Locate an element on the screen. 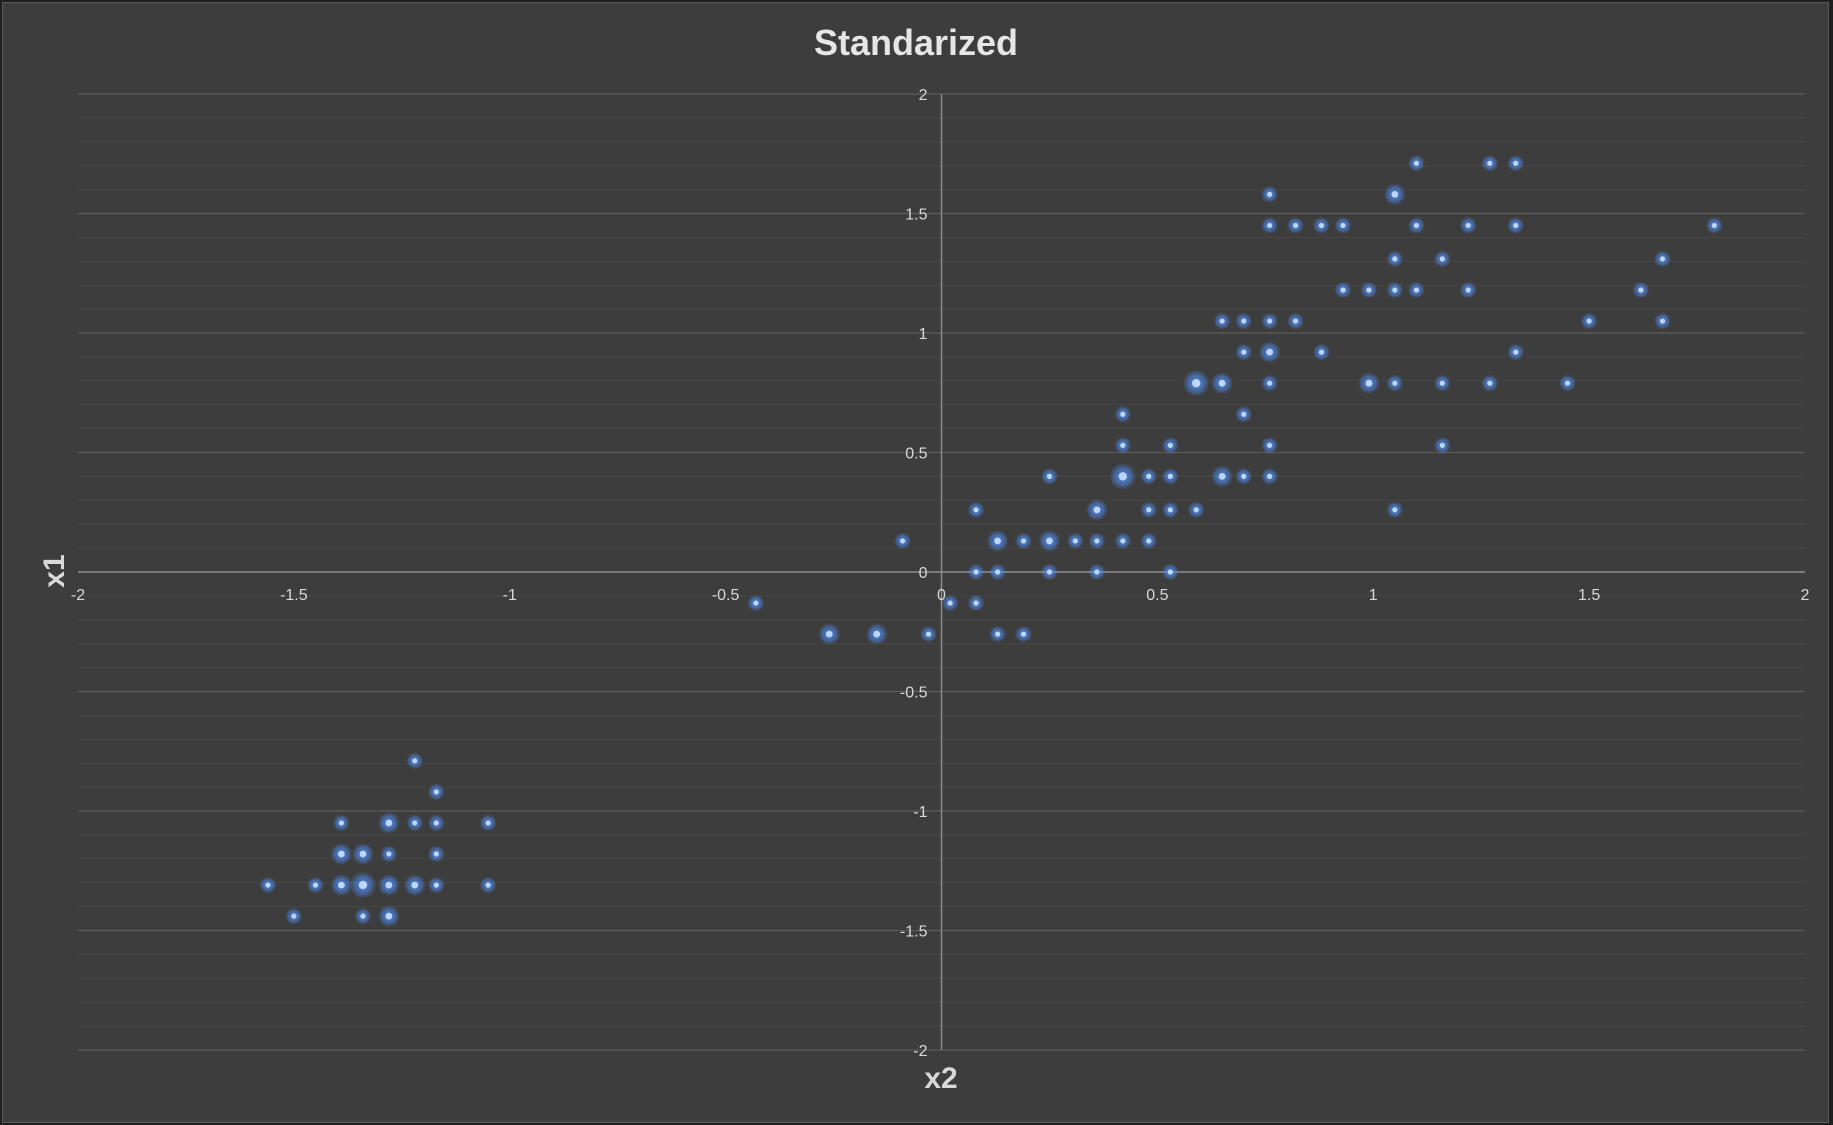 Image resolution: width=1833 pixels, height=1125 pixels. y-axis-title: x1 is located at coordinates (54, 570).